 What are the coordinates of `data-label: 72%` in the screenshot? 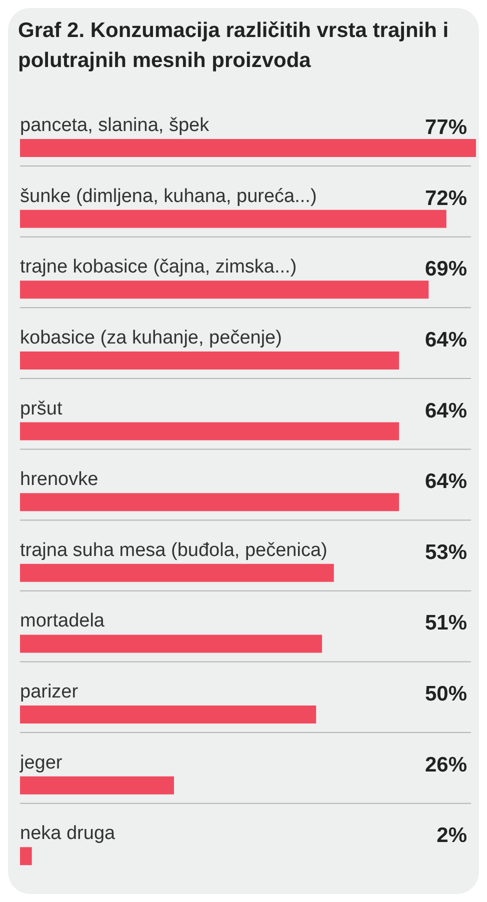 It's located at (446, 198).